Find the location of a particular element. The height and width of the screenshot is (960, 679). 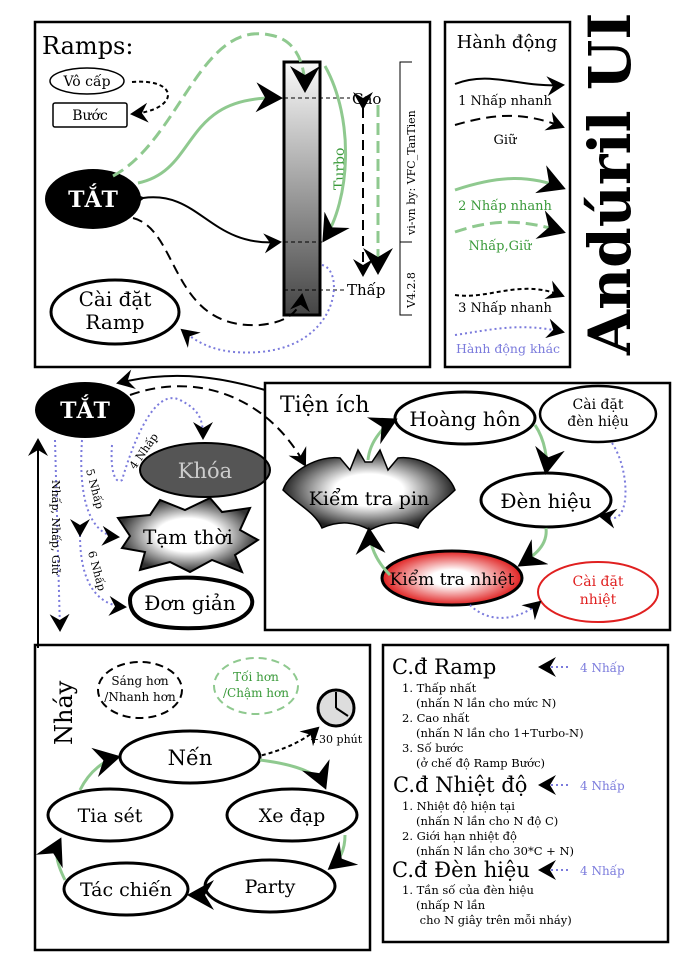

lightning-node is located at coordinates (110, 815).